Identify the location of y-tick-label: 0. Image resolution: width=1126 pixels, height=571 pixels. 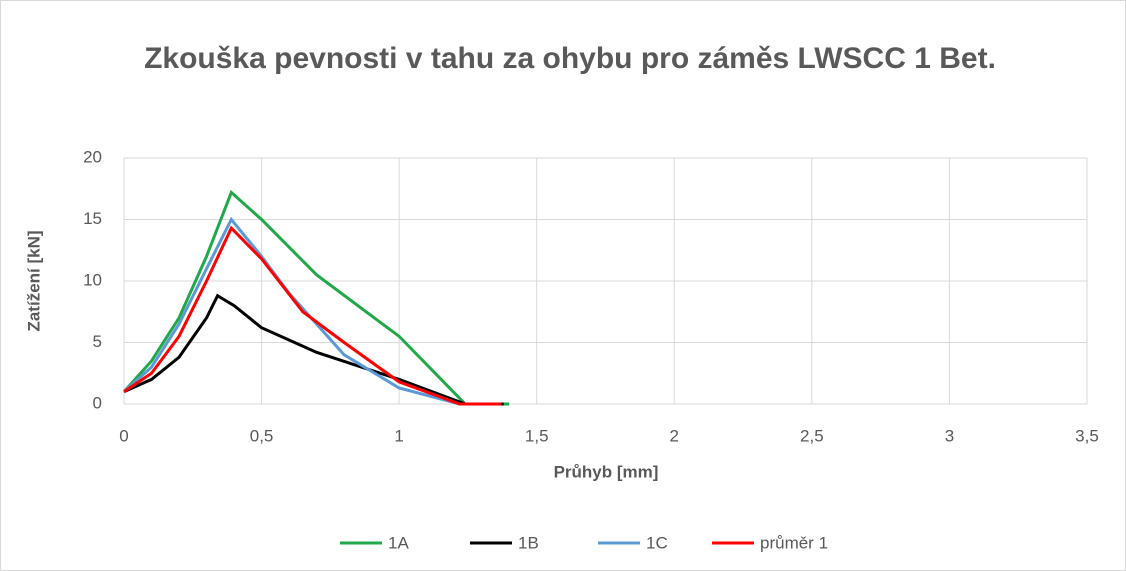
(97, 402).